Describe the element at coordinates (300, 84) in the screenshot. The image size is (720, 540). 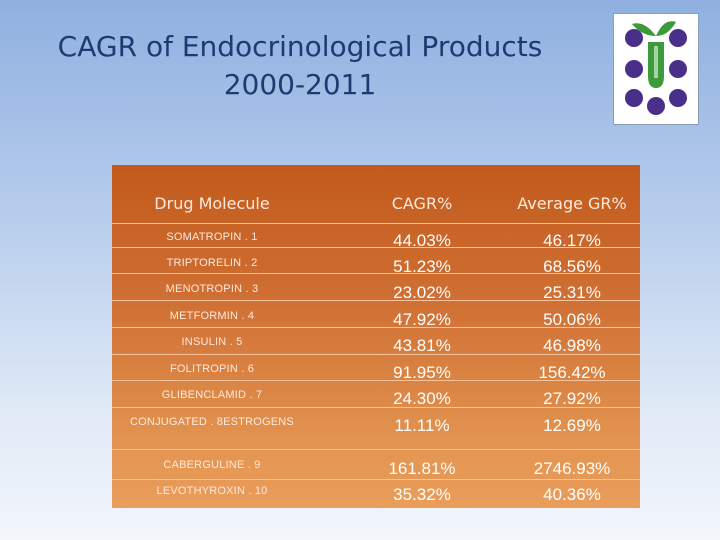
I see `title-line-2: 2000-2011` at that location.